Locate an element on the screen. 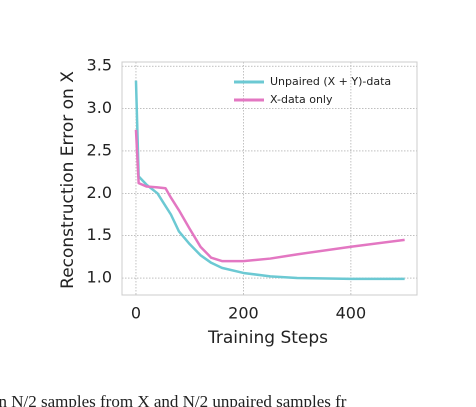  y-tick-label: 3.0 is located at coordinates (99, 107).